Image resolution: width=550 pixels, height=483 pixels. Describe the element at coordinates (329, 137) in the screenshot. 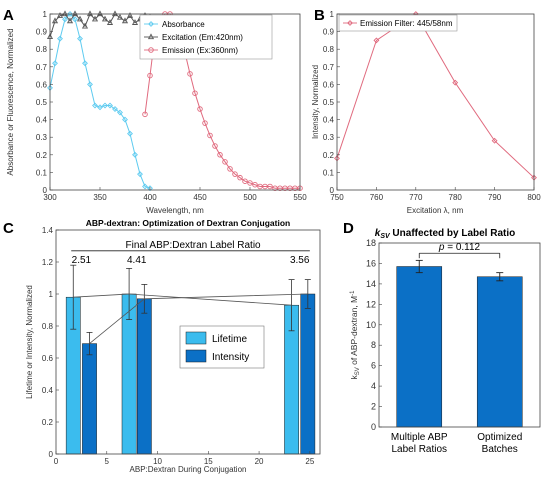

I see `panel-b-y-tick-label-3: 0.3` at that location.